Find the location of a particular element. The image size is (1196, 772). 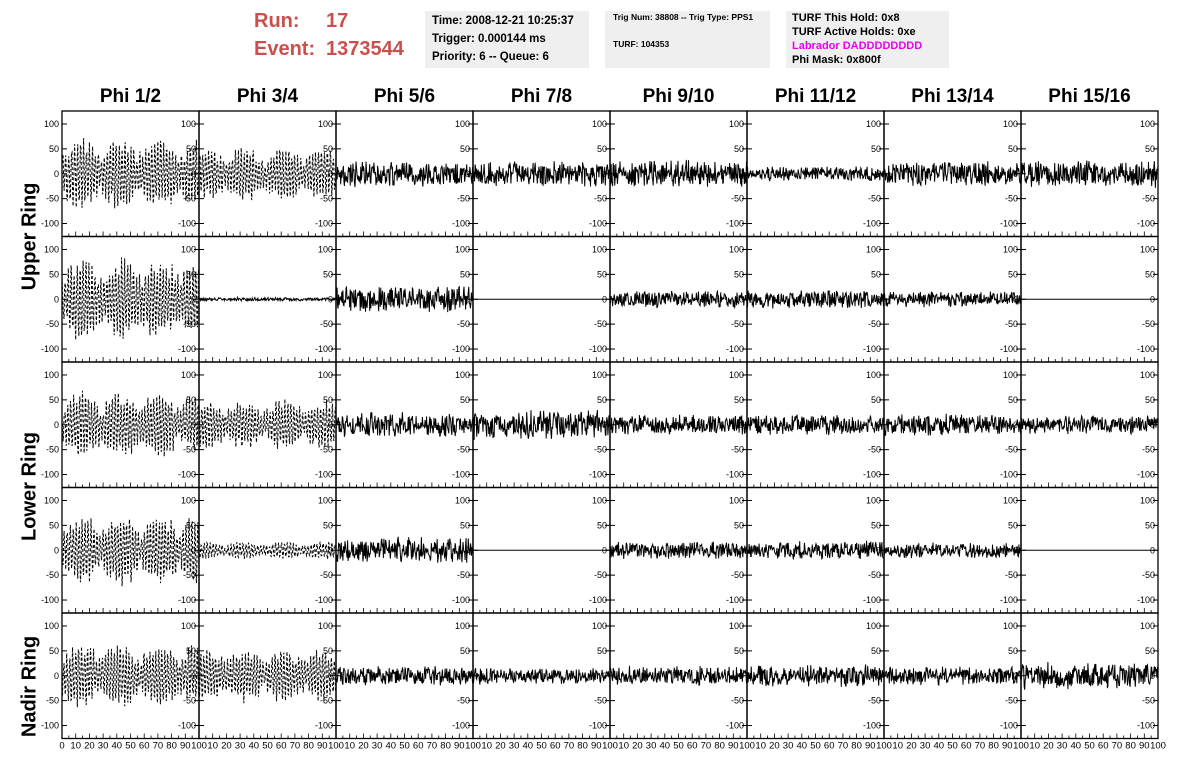

x-tick-label: 80 is located at coordinates (1130, 746).